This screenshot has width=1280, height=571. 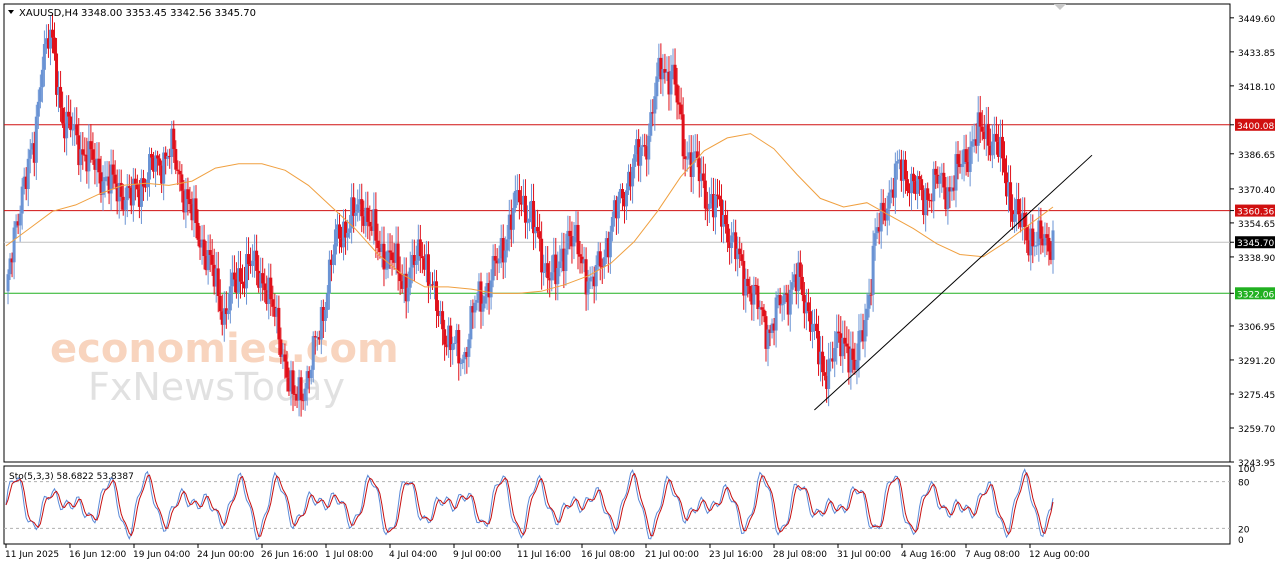 I want to click on time-tick-label: 12 Aug 00:00, so click(x=1059, y=555).